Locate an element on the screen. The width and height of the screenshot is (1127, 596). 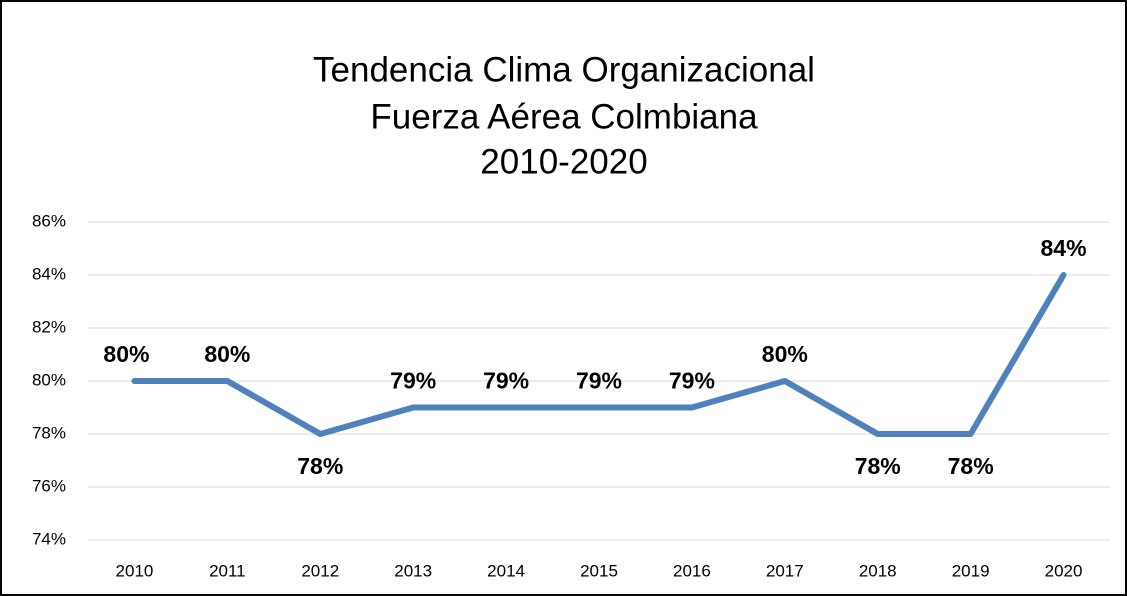
chart-title: Fuerza Aérea Colmbiana is located at coordinates (564, 116).